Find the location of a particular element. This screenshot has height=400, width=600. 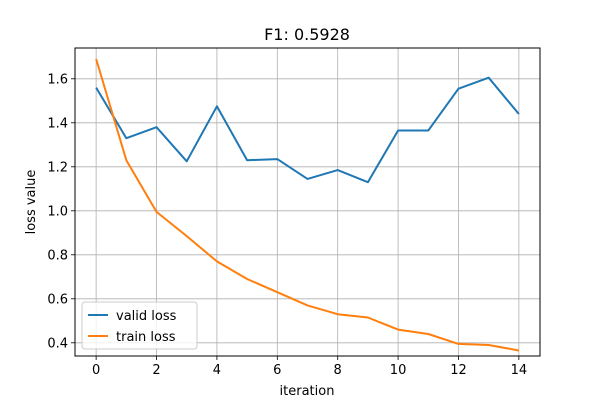

legend-label-train-loss: train loss is located at coordinates (146, 337).